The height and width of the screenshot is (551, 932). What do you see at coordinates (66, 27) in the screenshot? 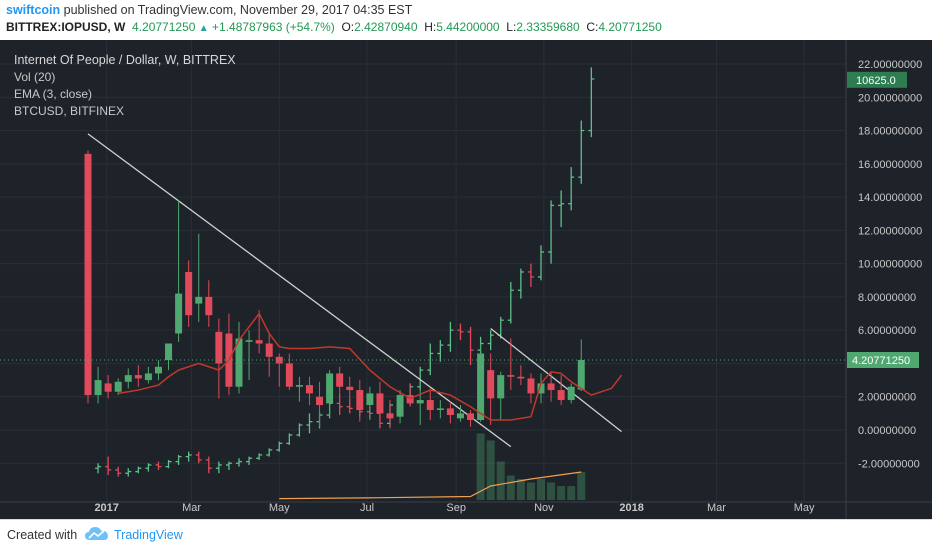
I see `symbol-label: BITTREX:IOPUSD, W` at bounding box center [66, 27].